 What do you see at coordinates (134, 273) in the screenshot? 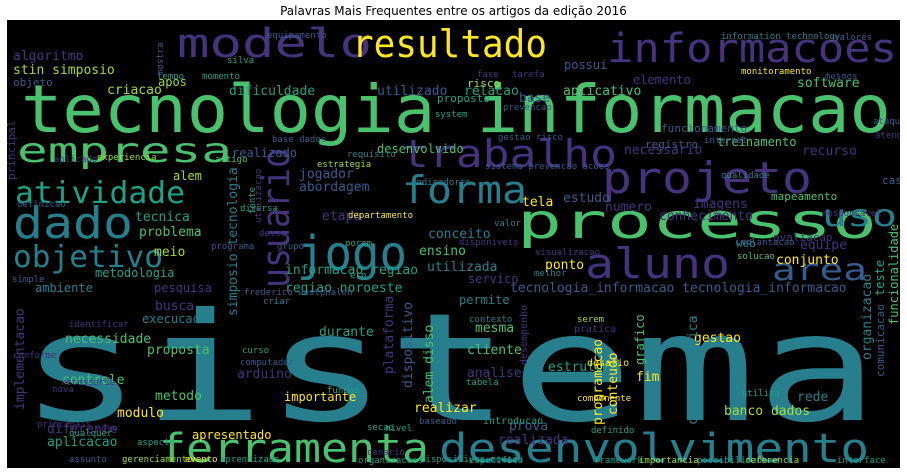
I see `word-metodologia: metodologia` at bounding box center [134, 273].